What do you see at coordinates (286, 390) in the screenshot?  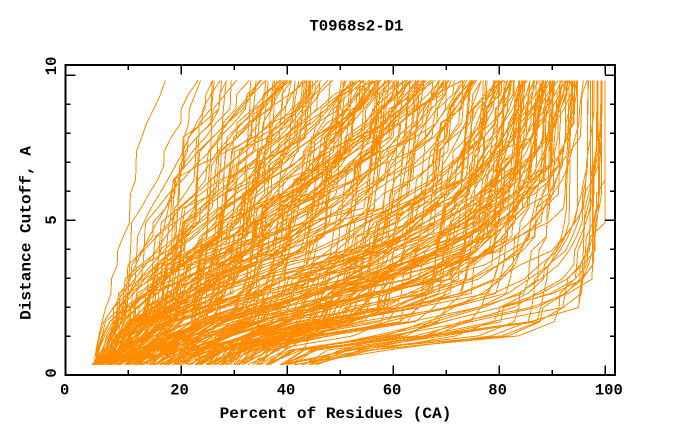 I see `svg-text: 40` at bounding box center [286, 390].